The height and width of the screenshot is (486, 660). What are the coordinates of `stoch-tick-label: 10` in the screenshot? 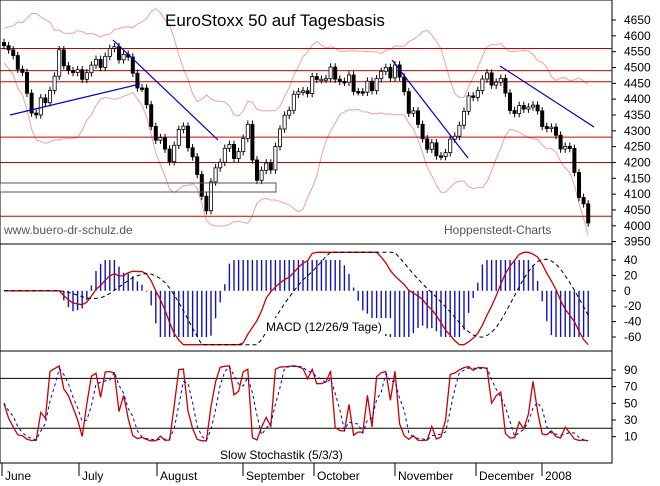 It's located at (631, 437).